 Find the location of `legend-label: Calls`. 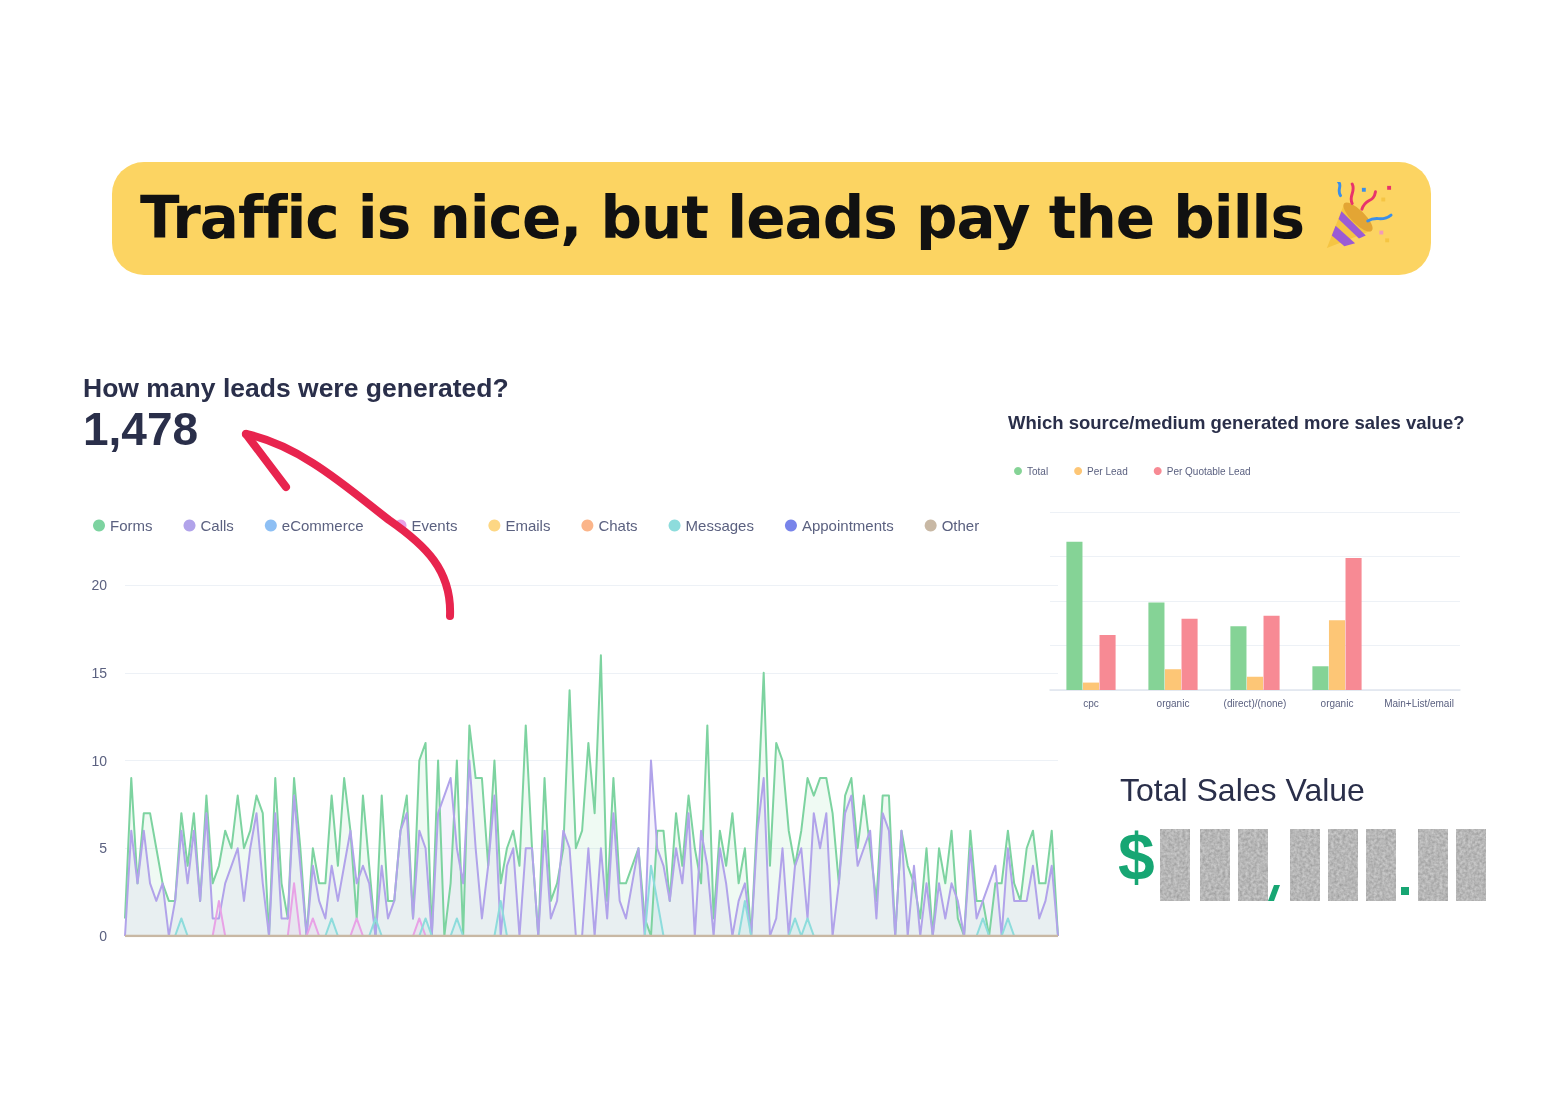

legend-label: Calls is located at coordinates (217, 525).